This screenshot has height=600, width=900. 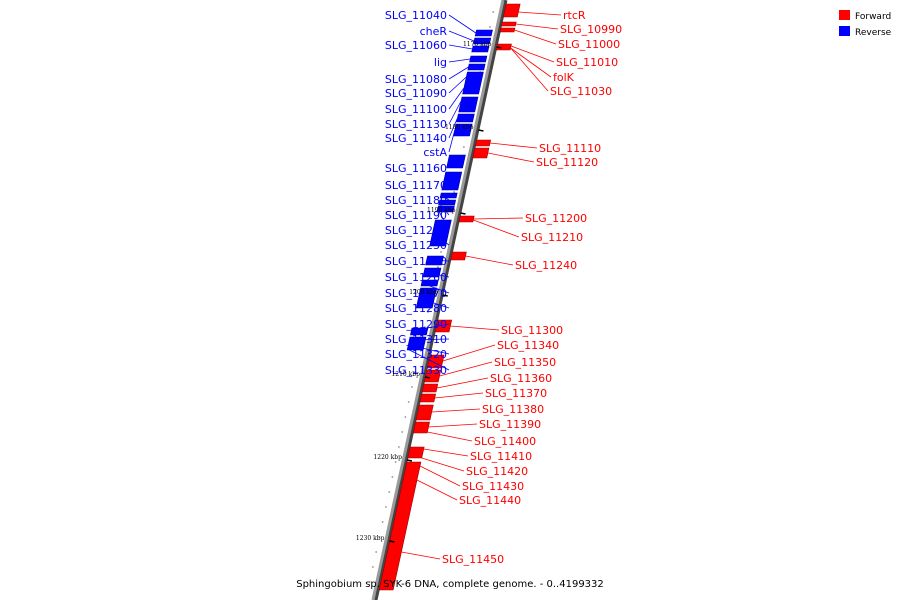 What do you see at coordinates (416, 245) in the screenshot?
I see `reverse-gene-label: SLG_11230` at bounding box center [416, 245].